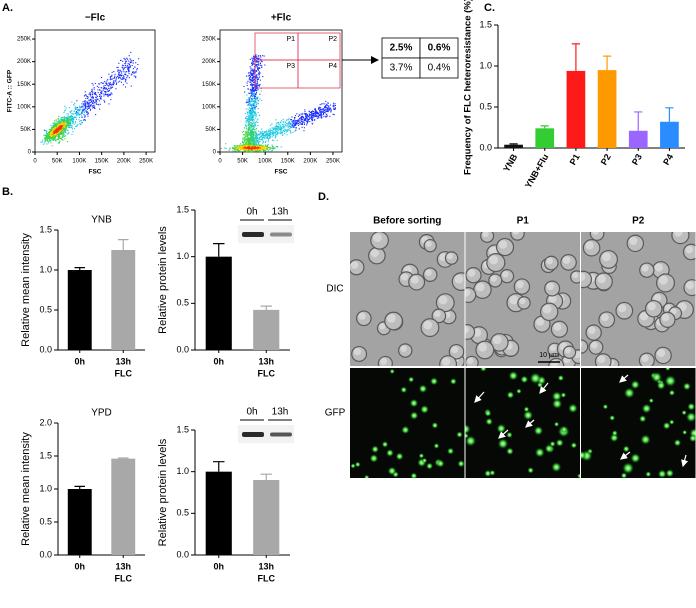 This screenshot has width=696, height=608. I want to click on blot-strip, so click(266, 434).